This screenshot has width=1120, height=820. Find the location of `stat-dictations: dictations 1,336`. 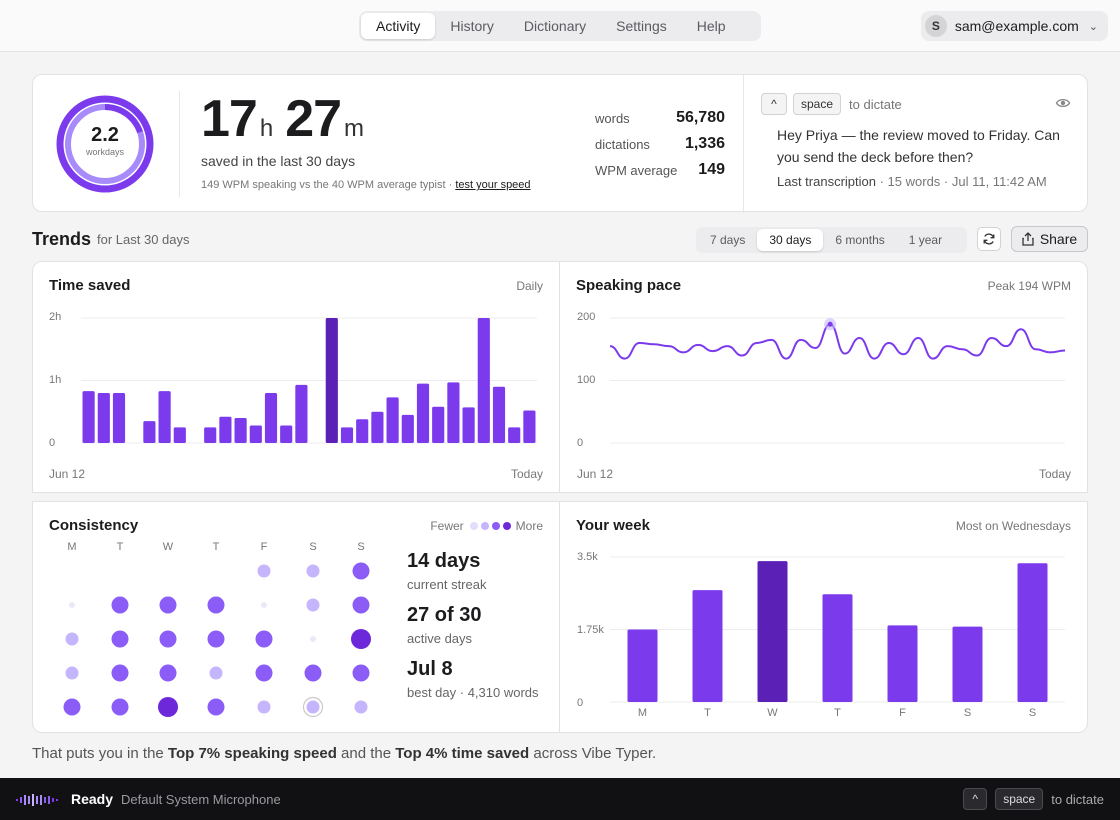

stat-dictations: dictations 1,336 is located at coordinates (660, 144).